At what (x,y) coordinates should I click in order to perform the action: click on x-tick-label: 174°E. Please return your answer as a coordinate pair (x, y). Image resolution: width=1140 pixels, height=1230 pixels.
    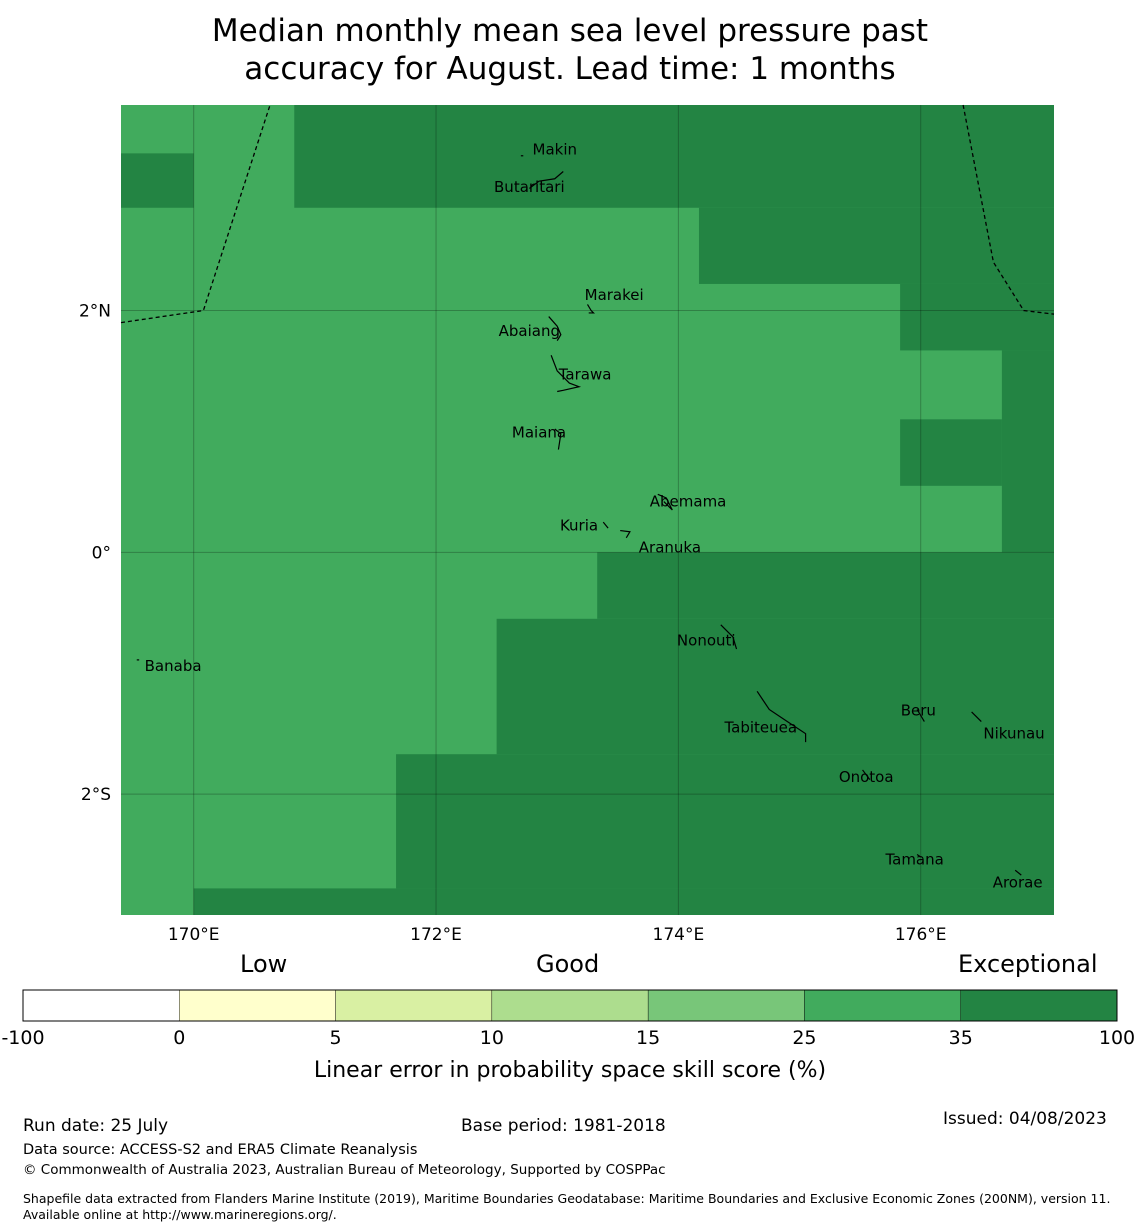
    Looking at the image, I should click on (679, 935).